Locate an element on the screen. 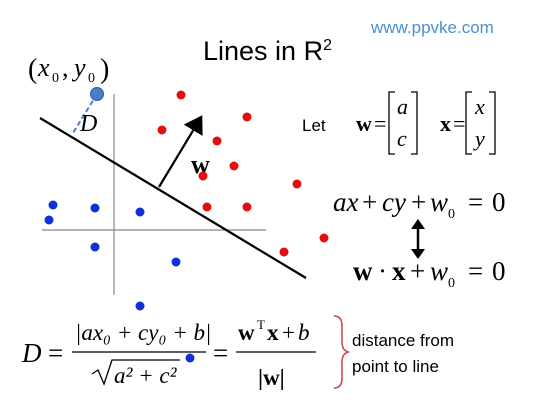 The image size is (540, 405). x-right-bracket is located at coordinates (492, 123).